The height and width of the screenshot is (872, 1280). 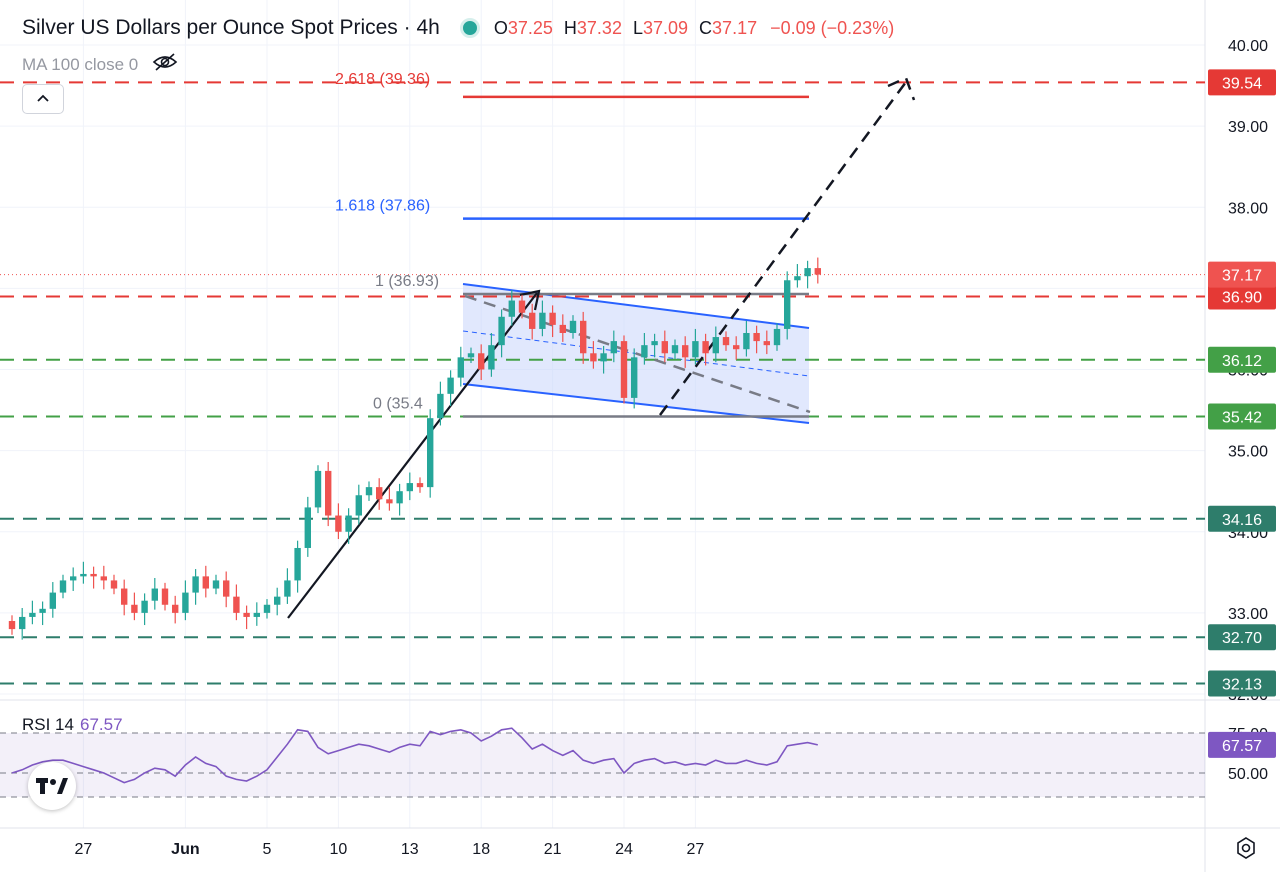 I want to click on time-tick-label: Jun, so click(x=185, y=849).